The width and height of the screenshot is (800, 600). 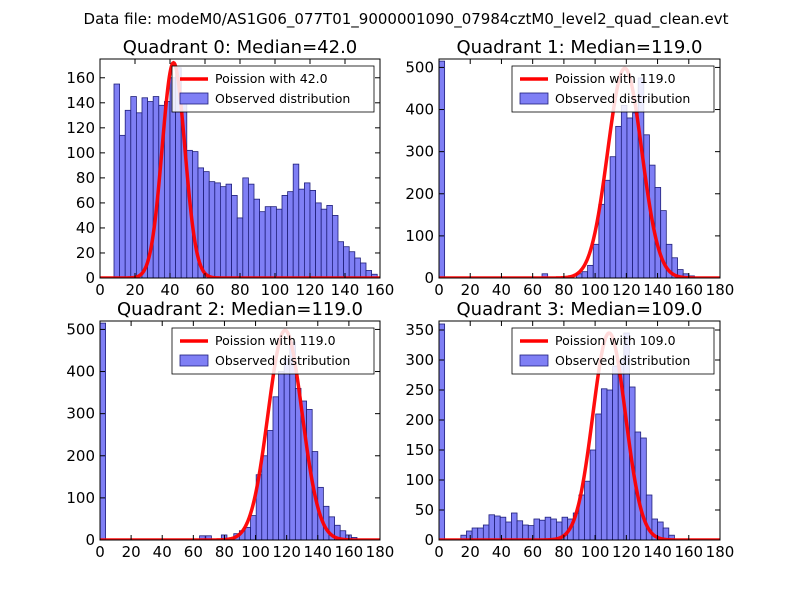 What do you see at coordinates (80, 78) in the screenshot?
I see `y-tick-label: 160` at bounding box center [80, 78].